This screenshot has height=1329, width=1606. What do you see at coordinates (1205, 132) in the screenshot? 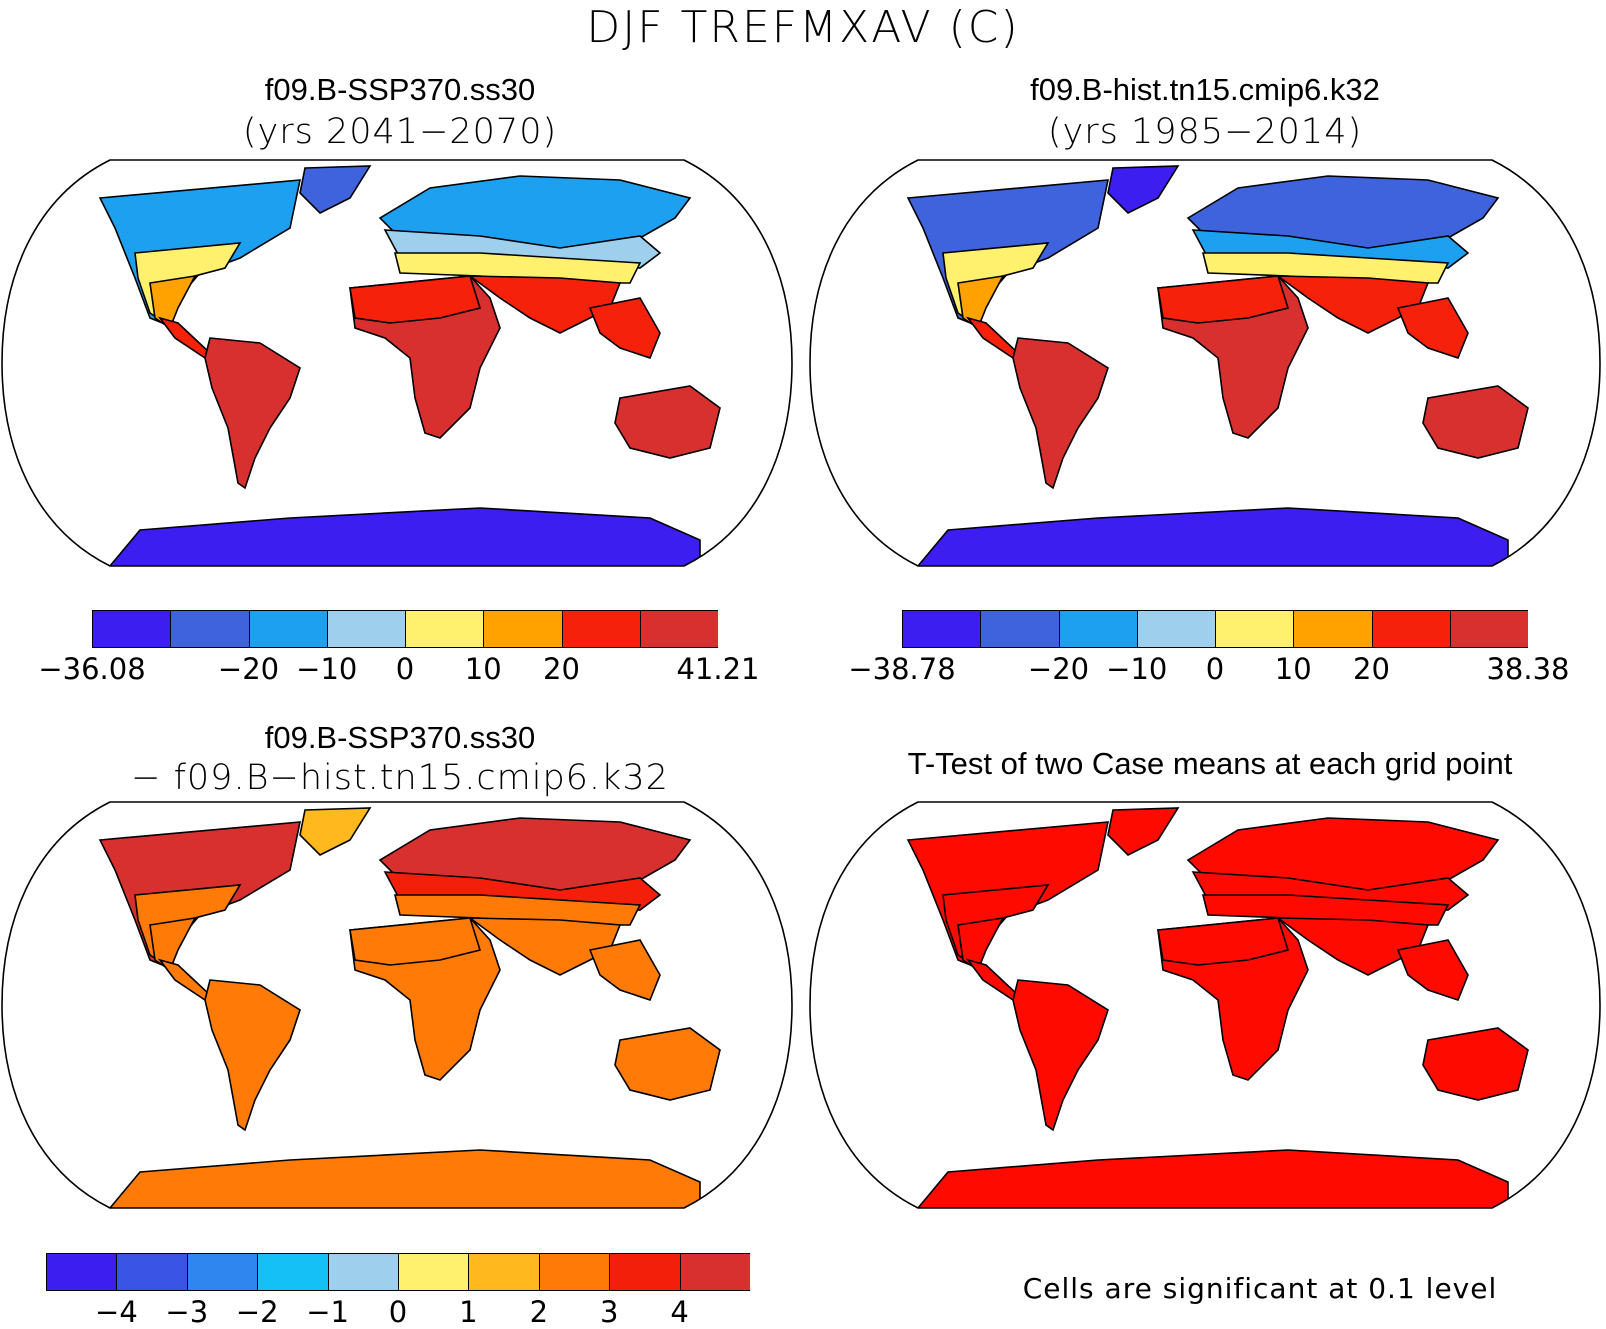
I see `panel-subtitle-top-right: (yrs 1985−2014)` at bounding box center [1205, 132].